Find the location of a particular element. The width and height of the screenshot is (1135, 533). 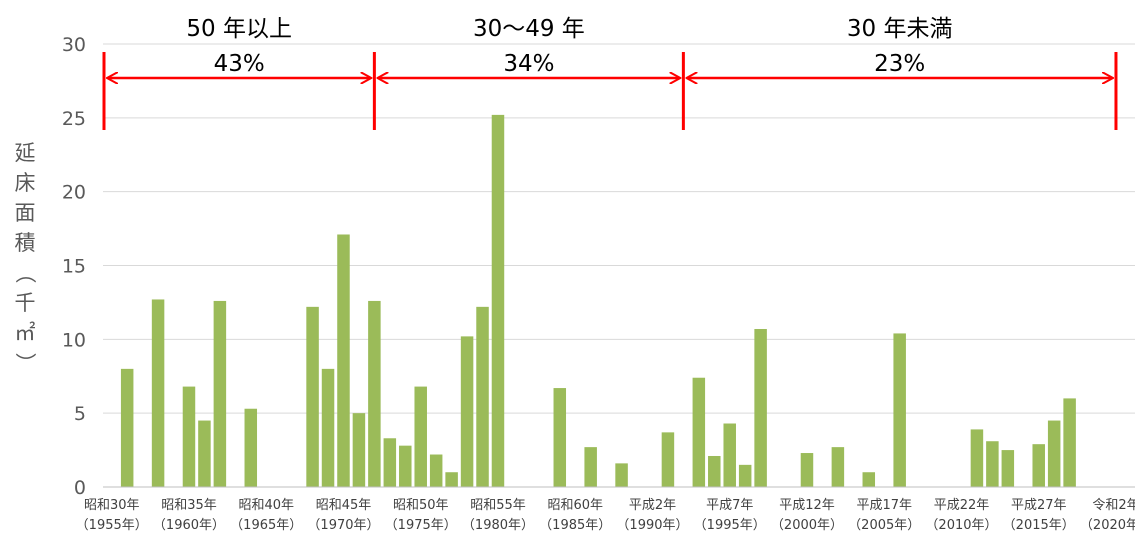

x-tick-label-year: （1975年） is located at coordinates (421, 525).